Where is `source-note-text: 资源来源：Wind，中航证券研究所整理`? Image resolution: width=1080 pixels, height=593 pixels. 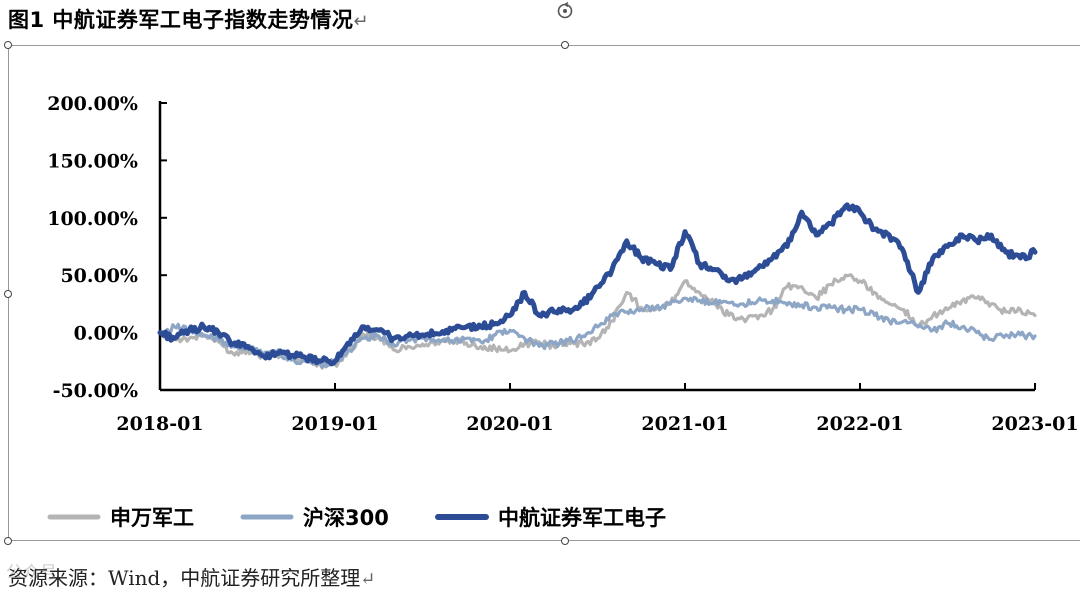
source-note-text: 资源来源：Wind，中航证券研究所整理 is located at coordinates (184, 578).